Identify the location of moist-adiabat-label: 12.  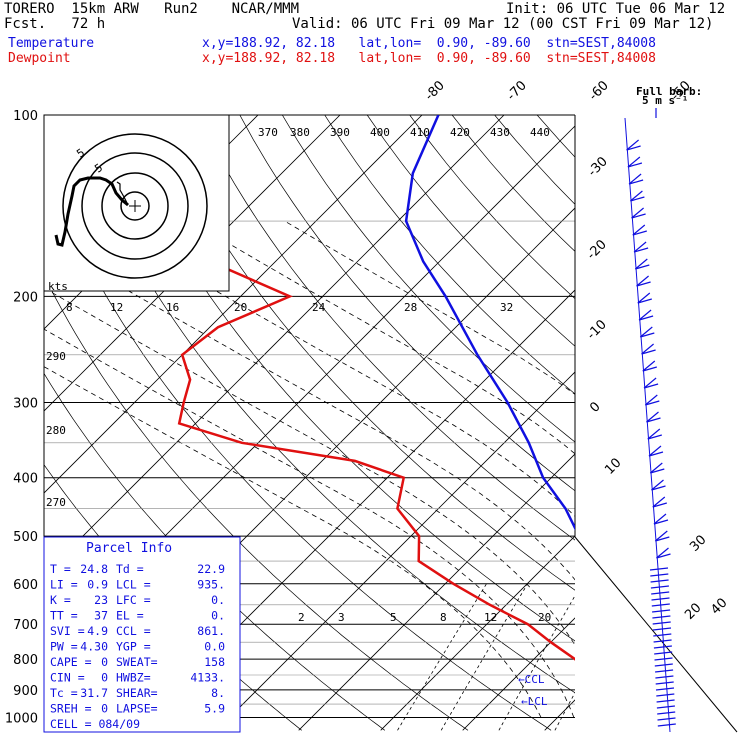
(116, 307).